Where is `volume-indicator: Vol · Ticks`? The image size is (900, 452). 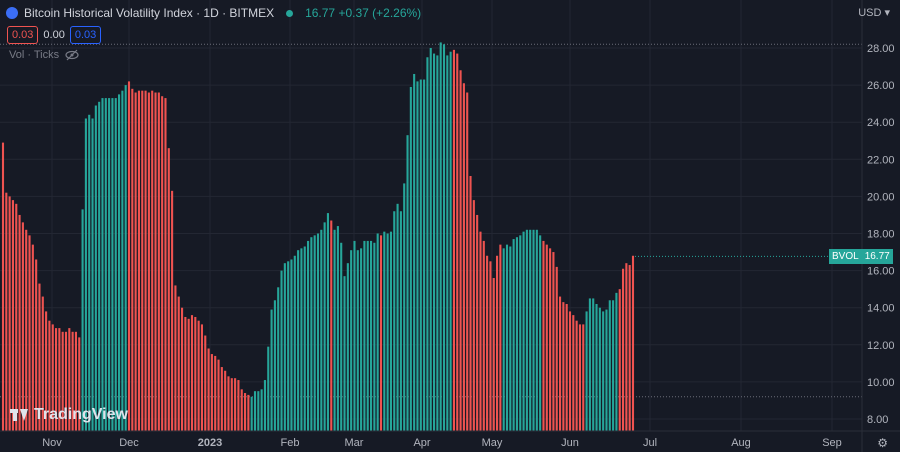
volume-indicator: Vol · Ticks is located at coordinates (44, 55).